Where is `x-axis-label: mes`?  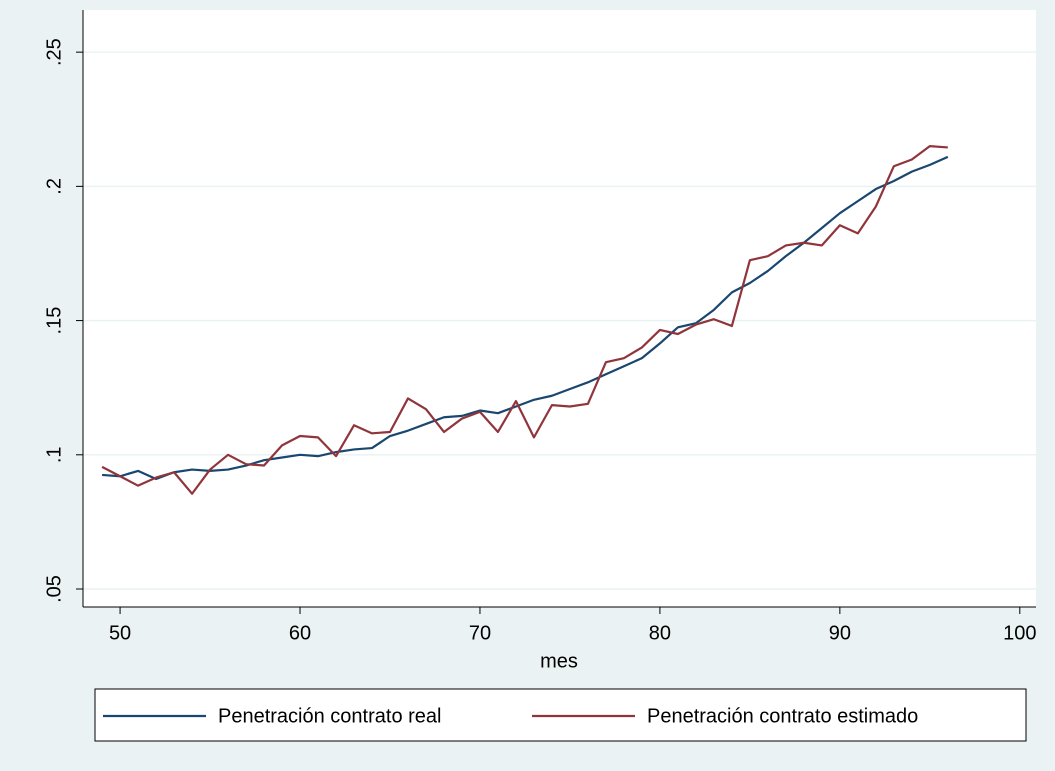
x-axis-label: mes is located at coordinates (559, 661).